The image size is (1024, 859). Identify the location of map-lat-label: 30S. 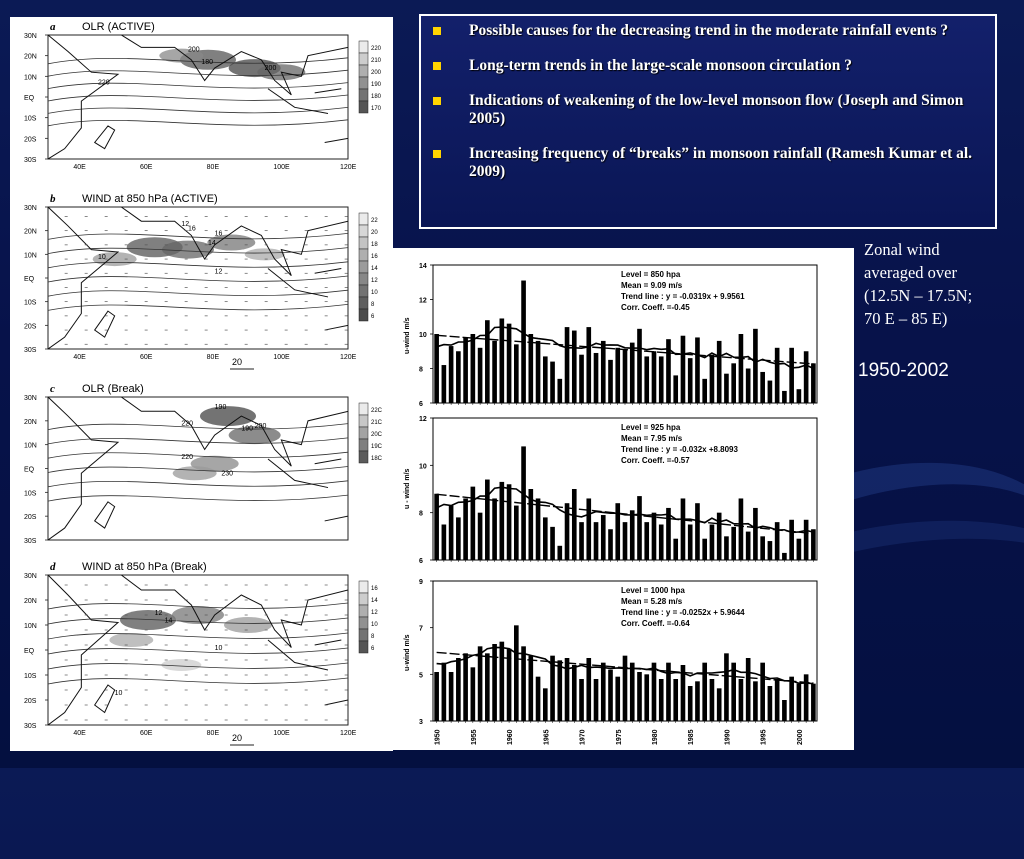
(30, 541).